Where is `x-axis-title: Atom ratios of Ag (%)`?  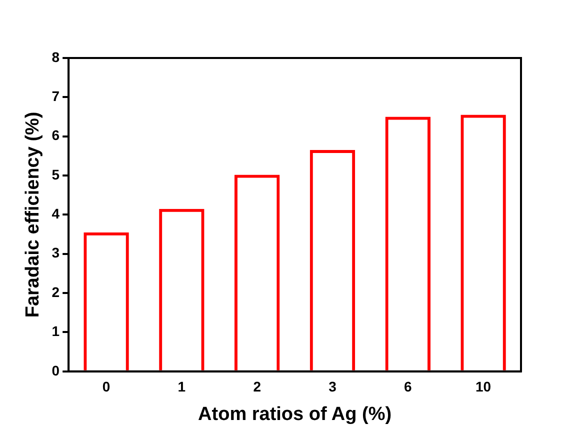 x-axis-title: Atom ratios of Ag (%) is located at coordinates (295, 414).